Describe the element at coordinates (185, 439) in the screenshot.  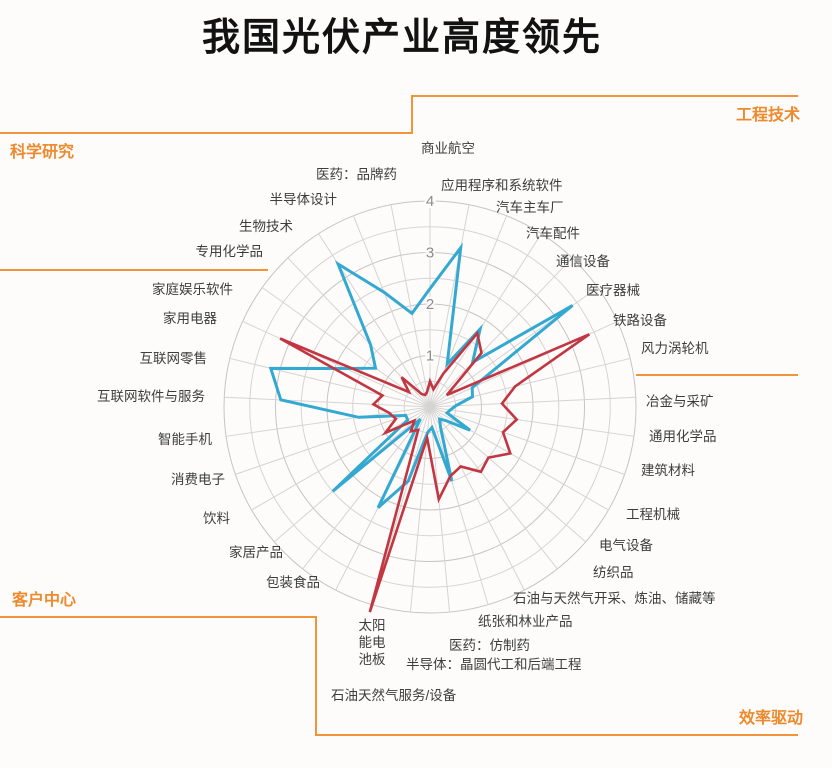
I see `axis-label-24: 智能手机` at that location.